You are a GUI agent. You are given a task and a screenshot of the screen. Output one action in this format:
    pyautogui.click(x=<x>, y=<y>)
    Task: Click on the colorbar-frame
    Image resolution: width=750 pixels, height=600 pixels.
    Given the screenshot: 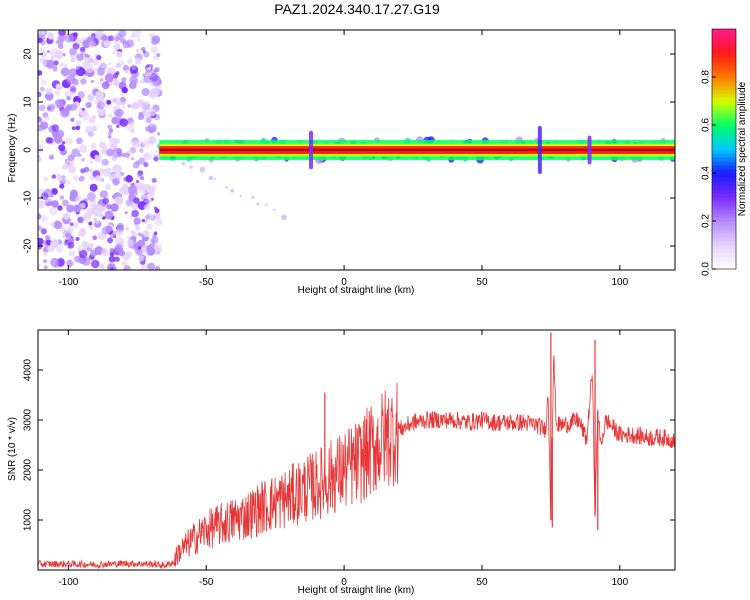 What is the action you would take?
    pyautogui.click(x=724, y=149)
    